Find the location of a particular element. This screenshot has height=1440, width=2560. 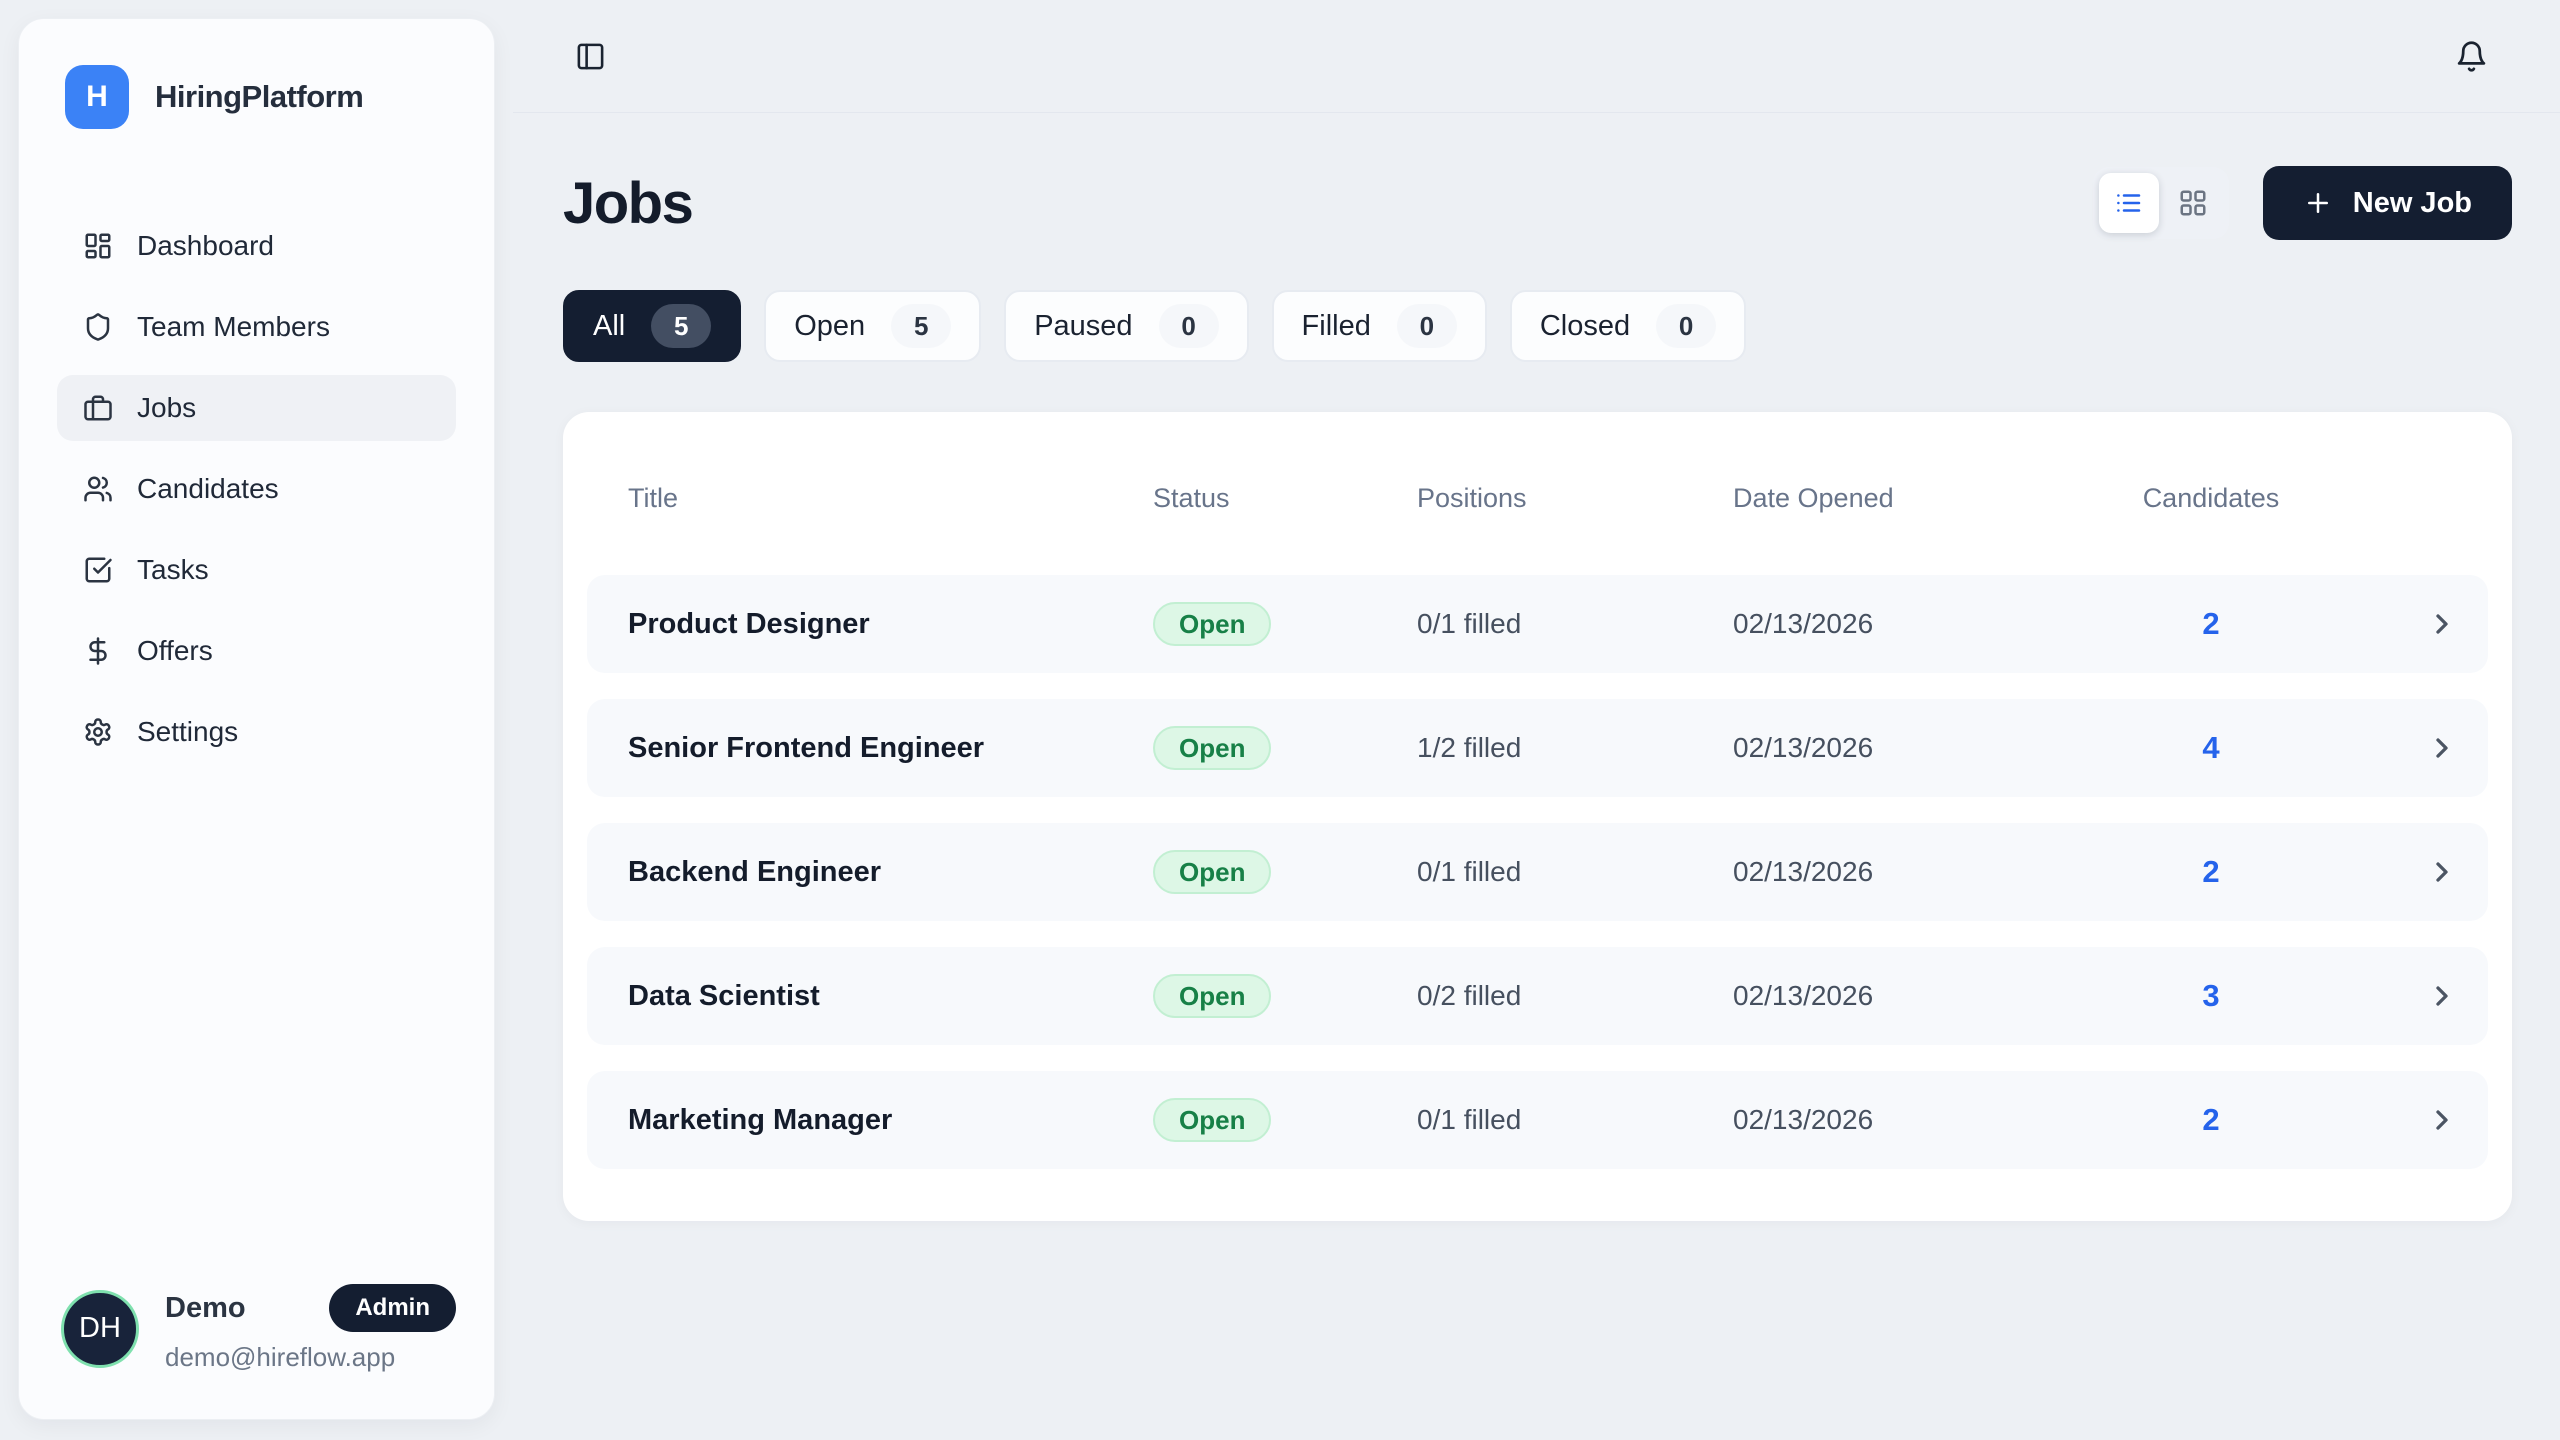

user-email: demo@hireflow.app is located at coordinates (280, 1357).